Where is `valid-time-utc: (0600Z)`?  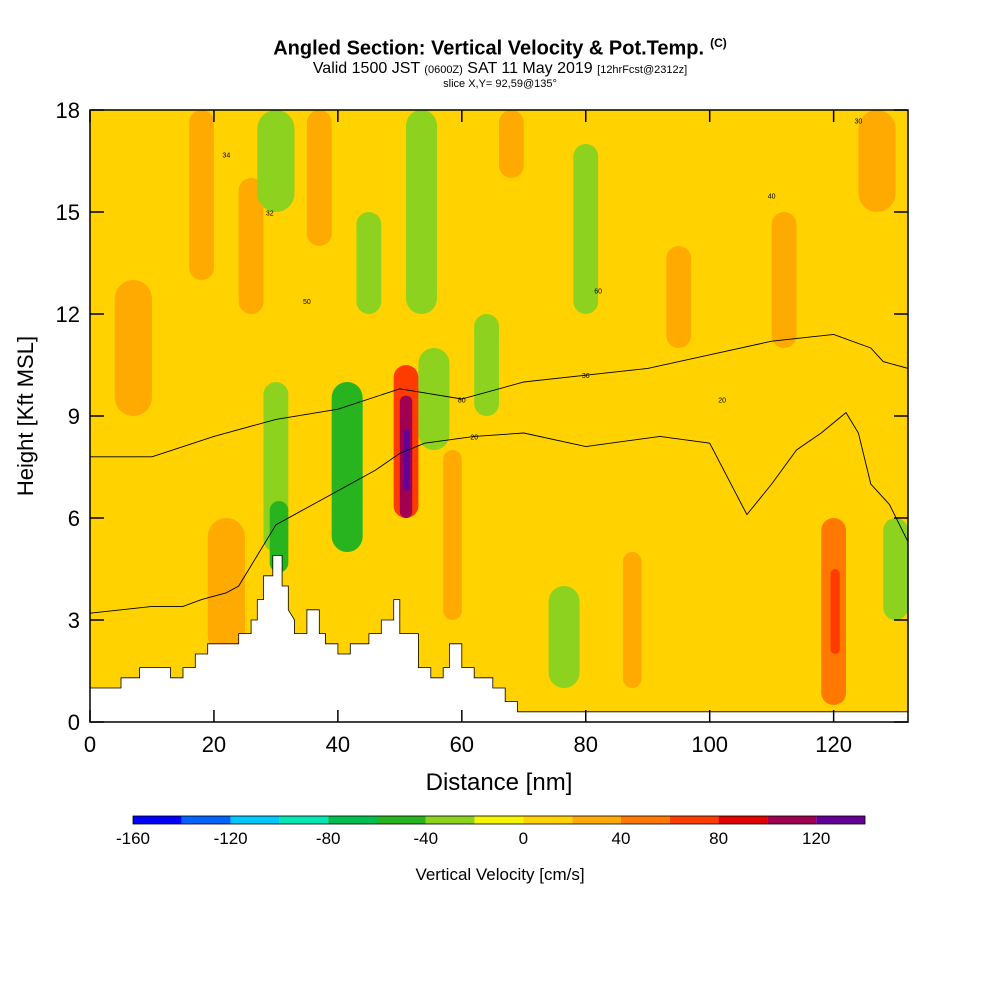 valid-time-utc: (0600Z) is located at coordinates (443, 70).